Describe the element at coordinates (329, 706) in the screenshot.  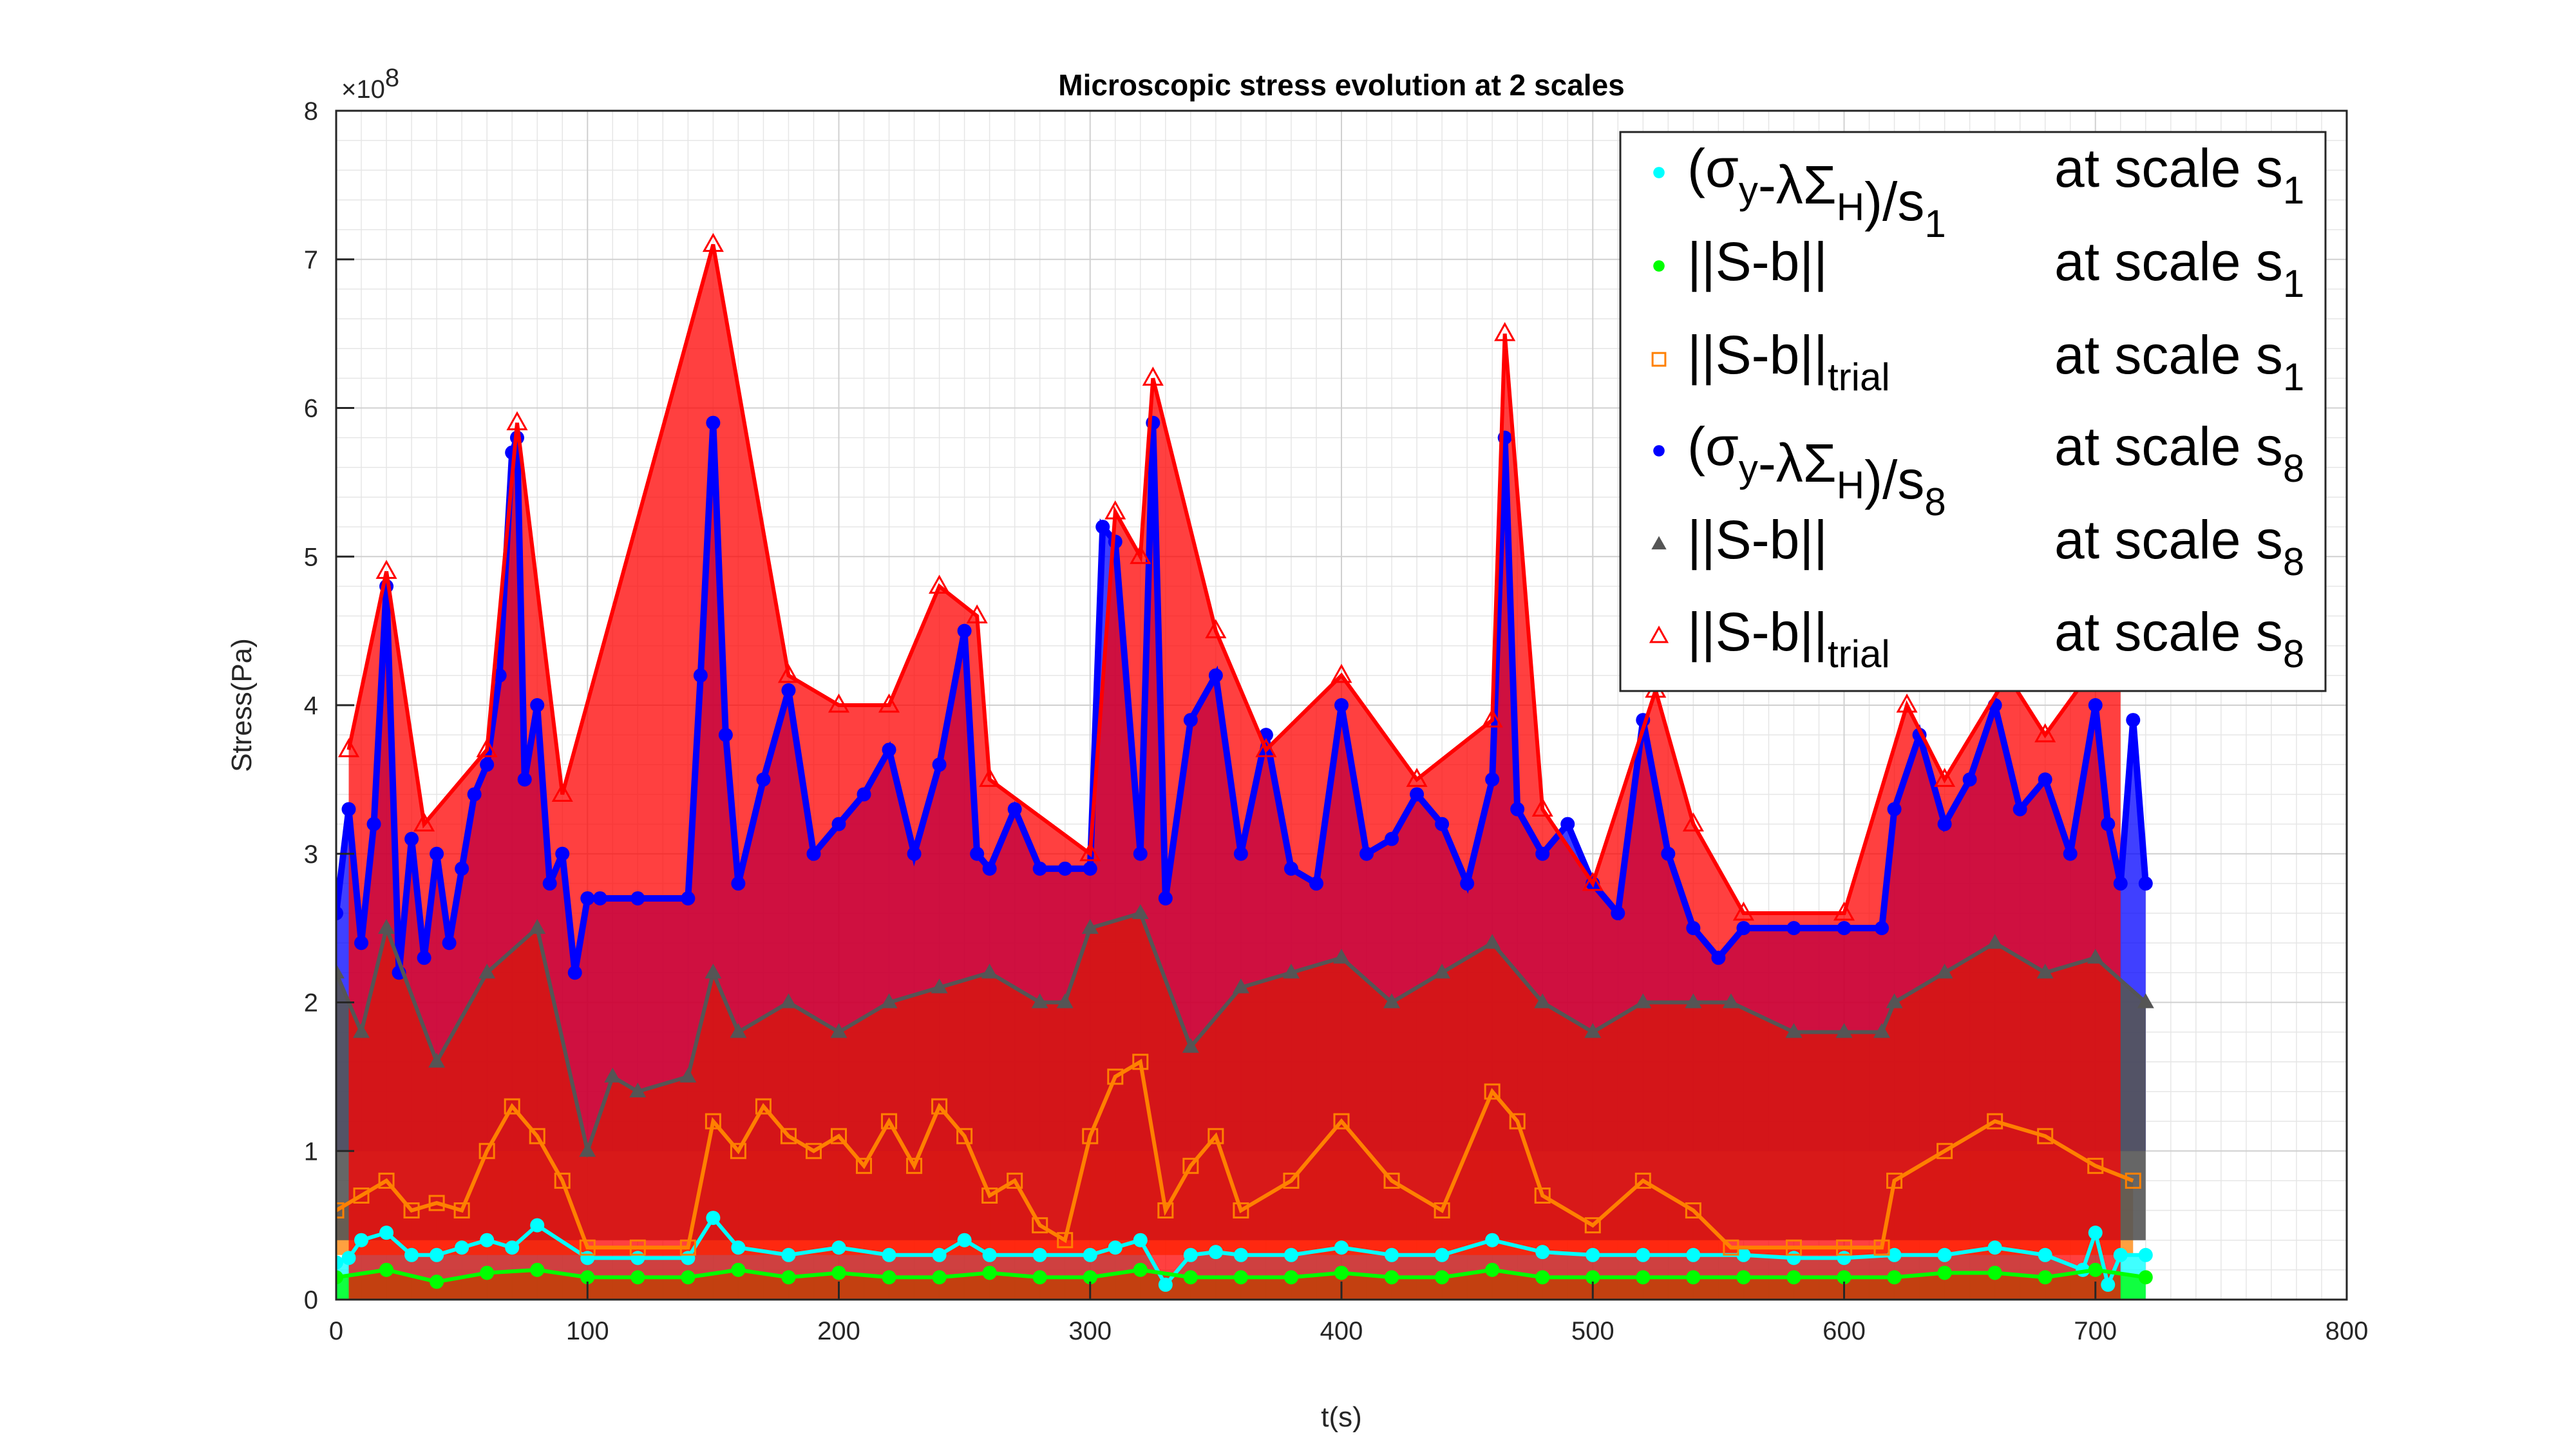
I see `y-axis-ticks: 0 1 2 3 4 5 6 7 8` at that location.